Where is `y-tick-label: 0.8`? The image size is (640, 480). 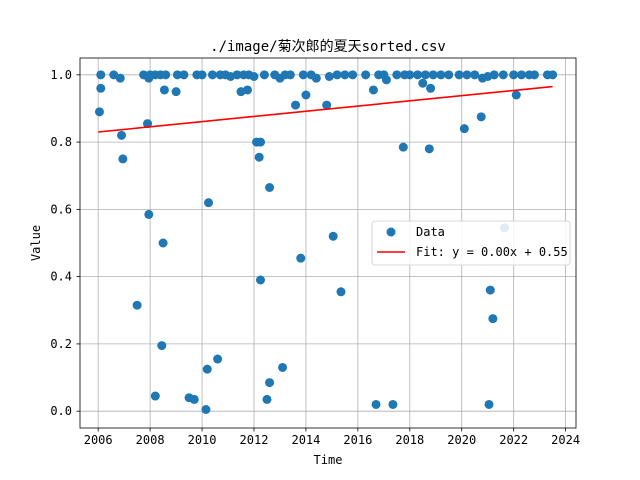
y-tick-label: 0.8 is located at coordinates (61, 142).